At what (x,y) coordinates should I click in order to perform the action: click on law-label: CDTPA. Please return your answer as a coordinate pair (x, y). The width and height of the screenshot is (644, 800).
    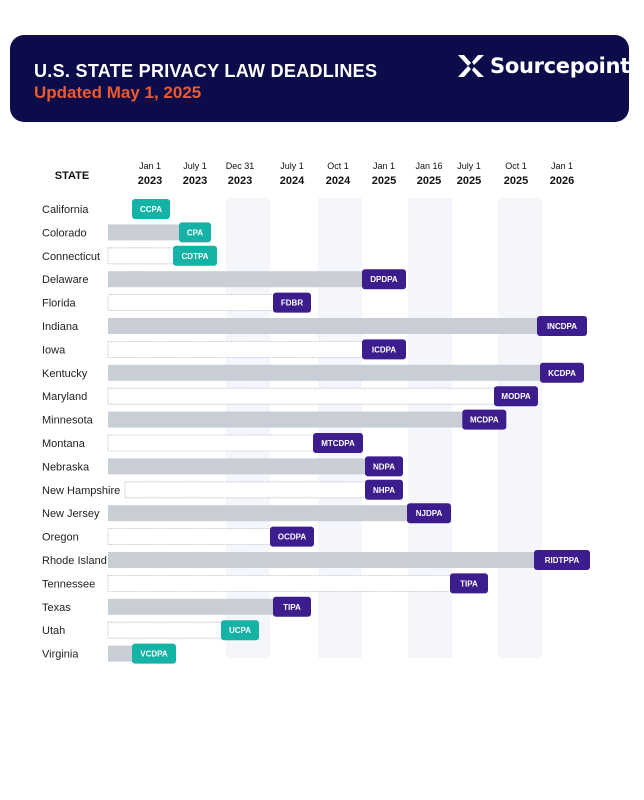
    Looking at the image, I should click on (195, 256).